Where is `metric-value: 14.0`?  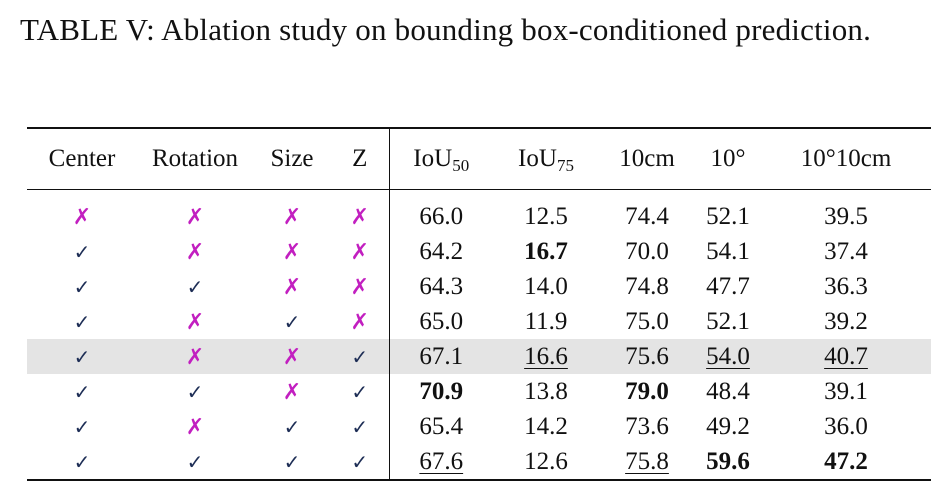 metric-value: 14.0 is located at coordinates (546, 286).